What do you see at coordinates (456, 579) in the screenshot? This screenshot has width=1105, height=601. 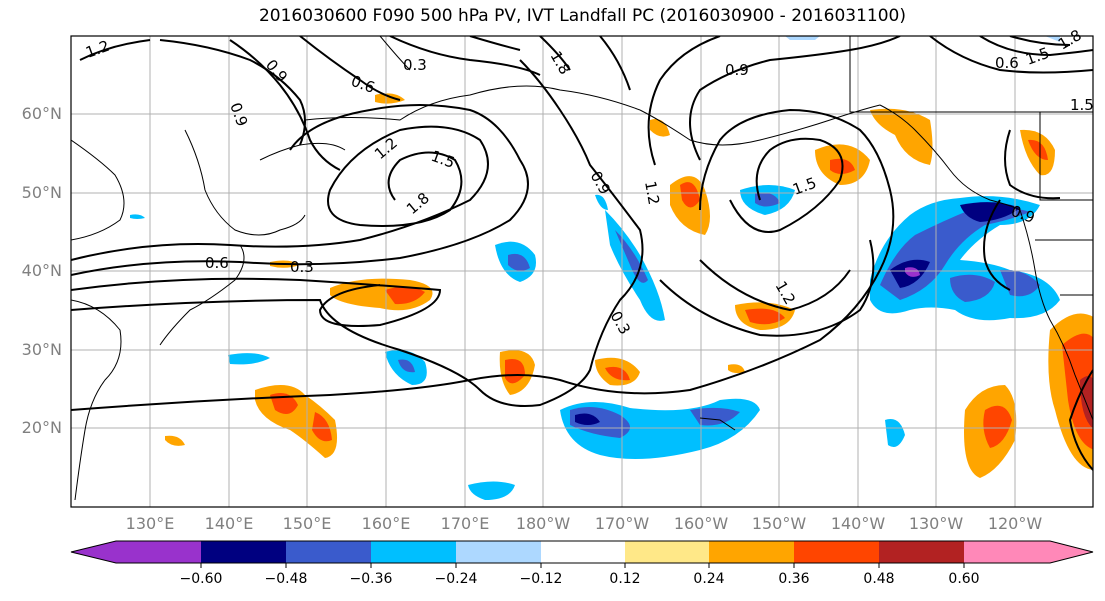 I see `colorbar-tick-label: −0.24` at bounding box center [456, 579].